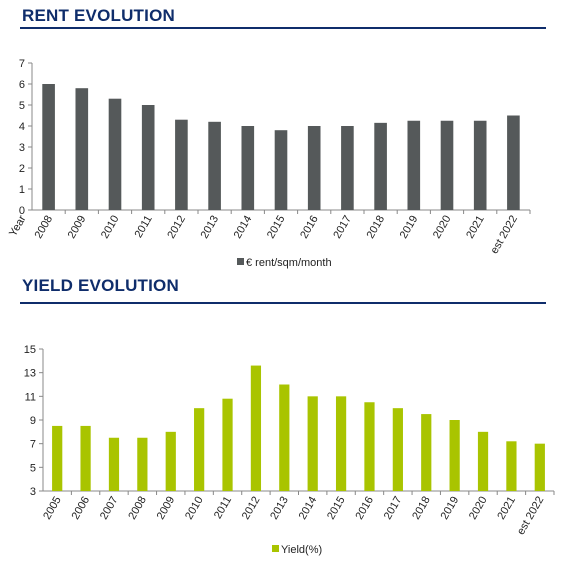  I want to click on yield-x-tick-label: 2017, so click(393, 508).